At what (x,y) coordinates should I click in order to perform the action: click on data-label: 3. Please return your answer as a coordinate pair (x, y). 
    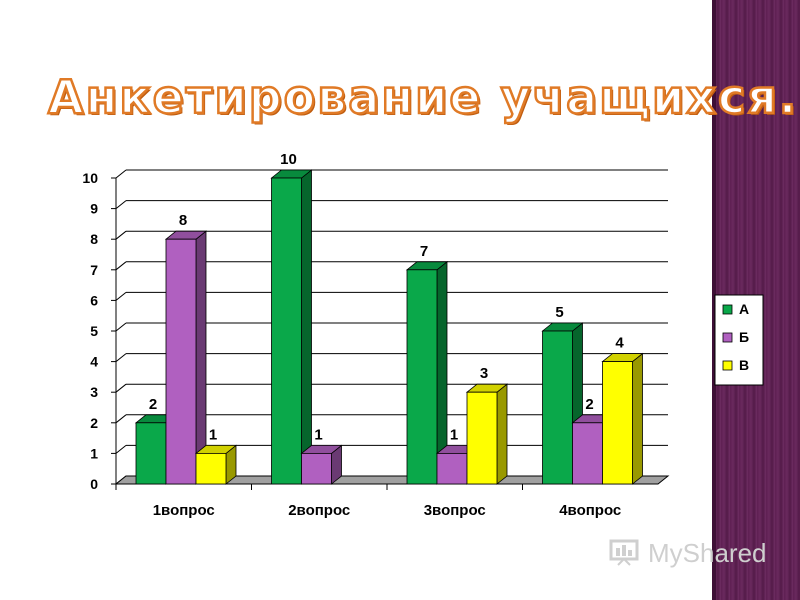
    Looking at the image, I should click on (484, 373).